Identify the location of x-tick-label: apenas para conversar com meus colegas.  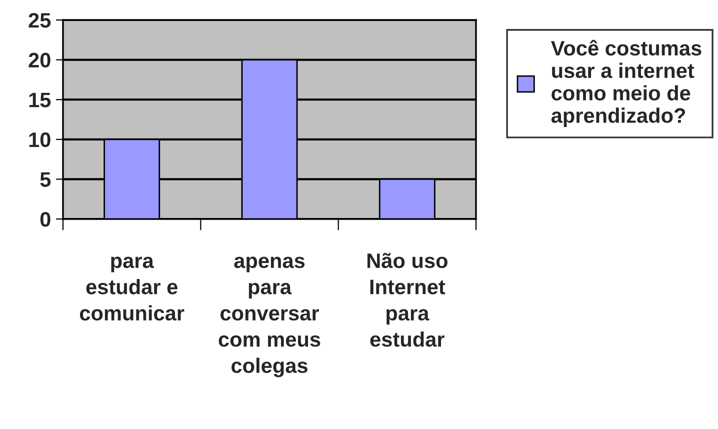
(269, 317).